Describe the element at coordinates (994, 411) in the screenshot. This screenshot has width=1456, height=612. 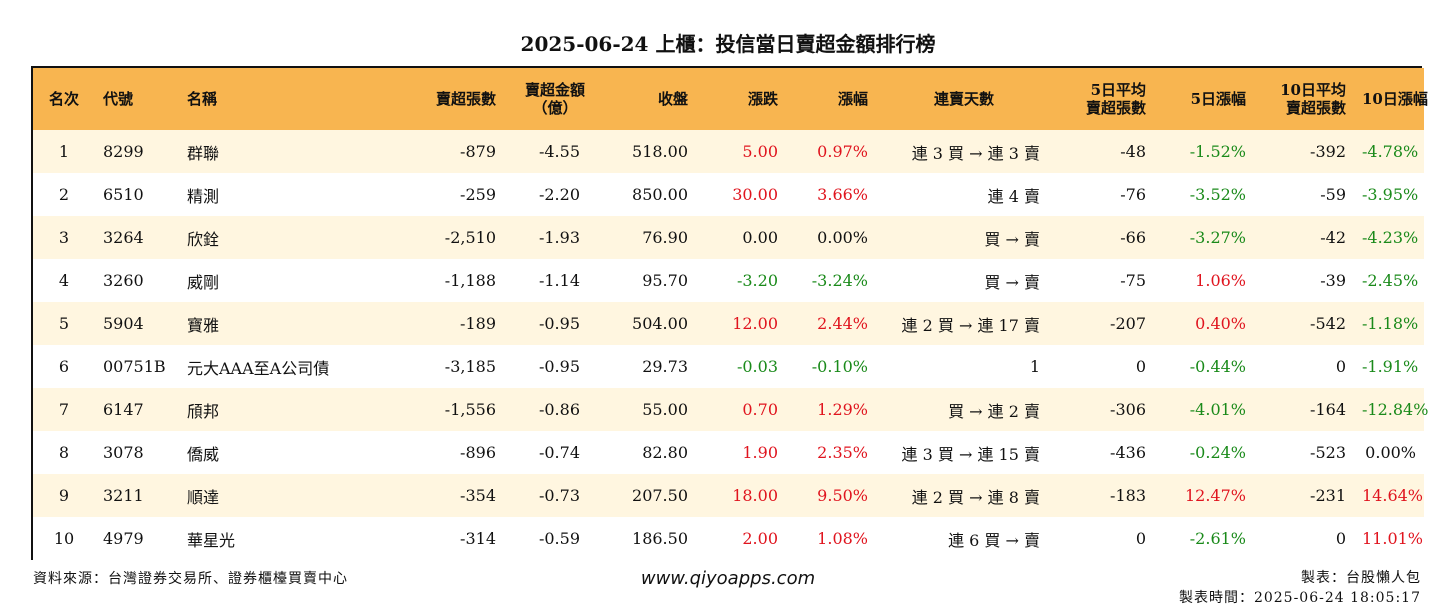
I see `cell-streak: 買 → 連 2 賣` at that location.